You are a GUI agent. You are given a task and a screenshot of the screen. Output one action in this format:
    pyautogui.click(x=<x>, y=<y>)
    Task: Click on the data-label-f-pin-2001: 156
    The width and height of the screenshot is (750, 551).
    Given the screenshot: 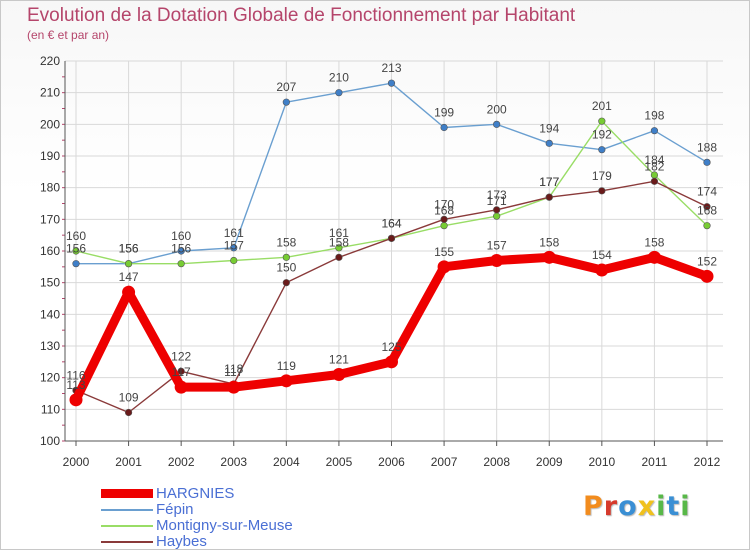 What is the action you would take?
    pyautogui.click(x=129, y=249)
    